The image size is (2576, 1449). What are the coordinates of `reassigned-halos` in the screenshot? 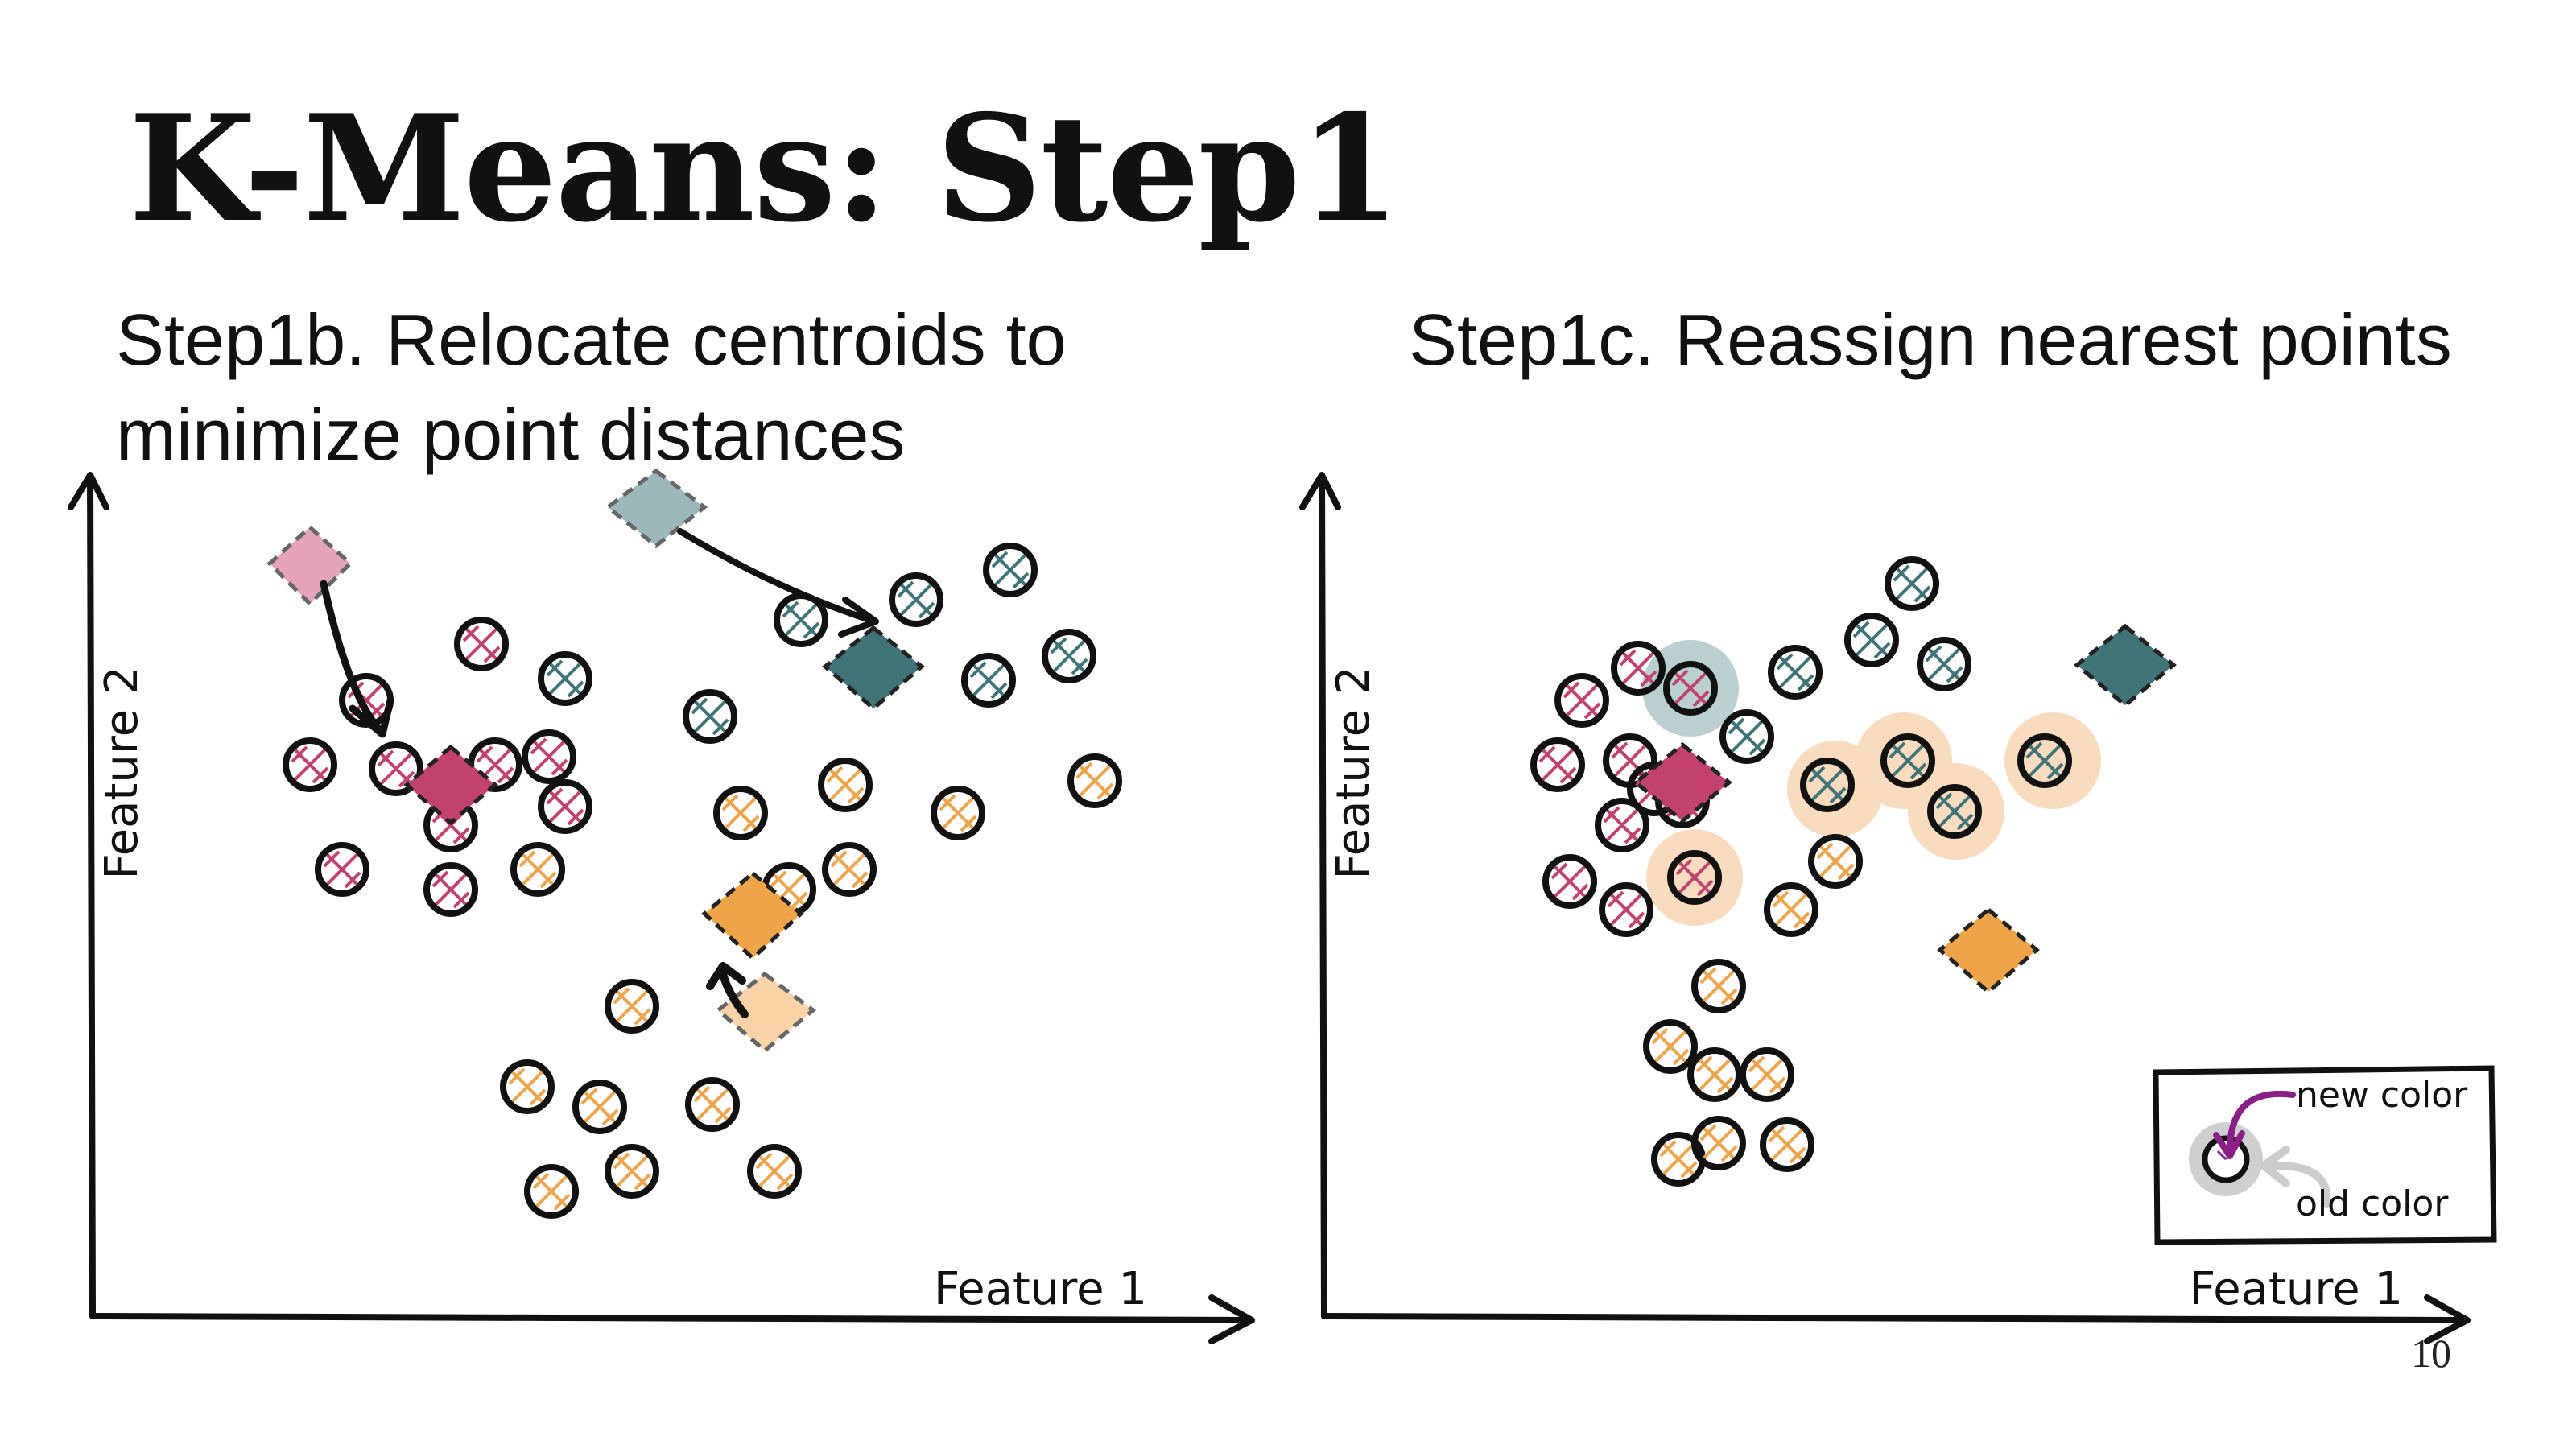 It's located at (1871, 783).